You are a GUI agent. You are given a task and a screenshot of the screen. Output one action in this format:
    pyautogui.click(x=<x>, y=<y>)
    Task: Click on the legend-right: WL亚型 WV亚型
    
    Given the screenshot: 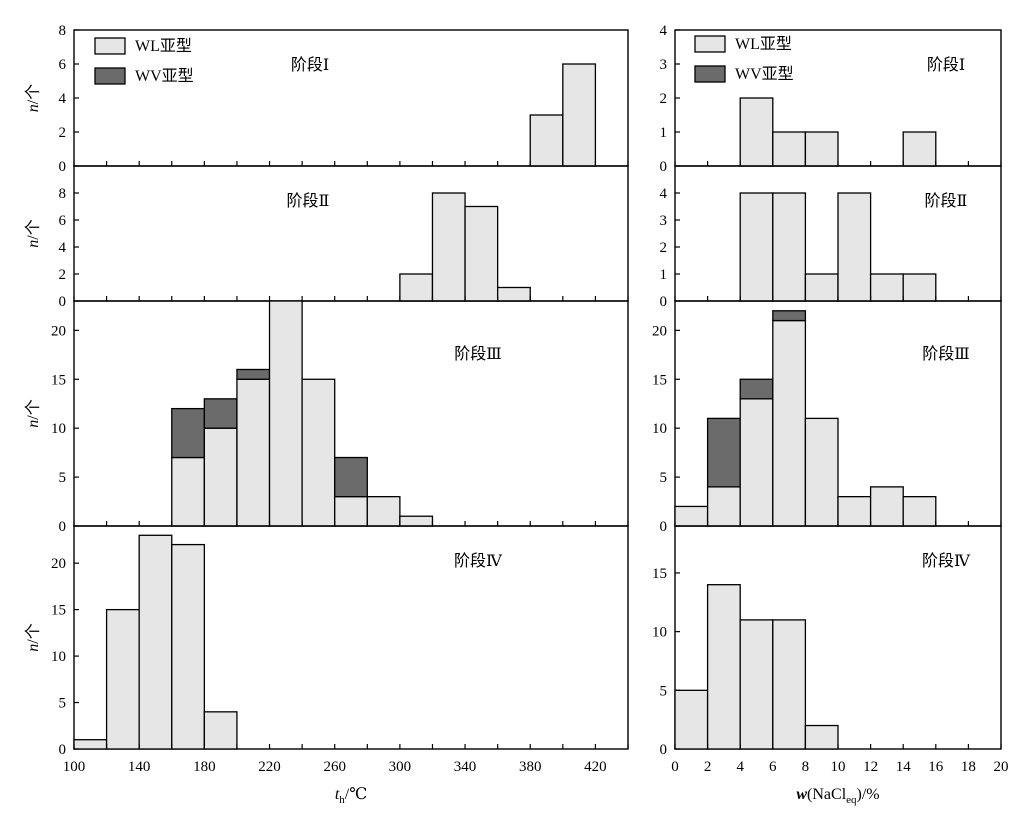 What is the action you would take?
    pyautogui.click(x=744, y=59)
    